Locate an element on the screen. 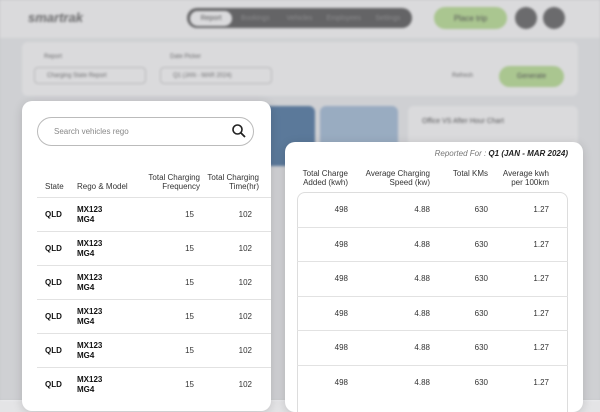 This screenshot has width=600, height=412. report-select: Charging State Report is located at coordinates (90, 75).